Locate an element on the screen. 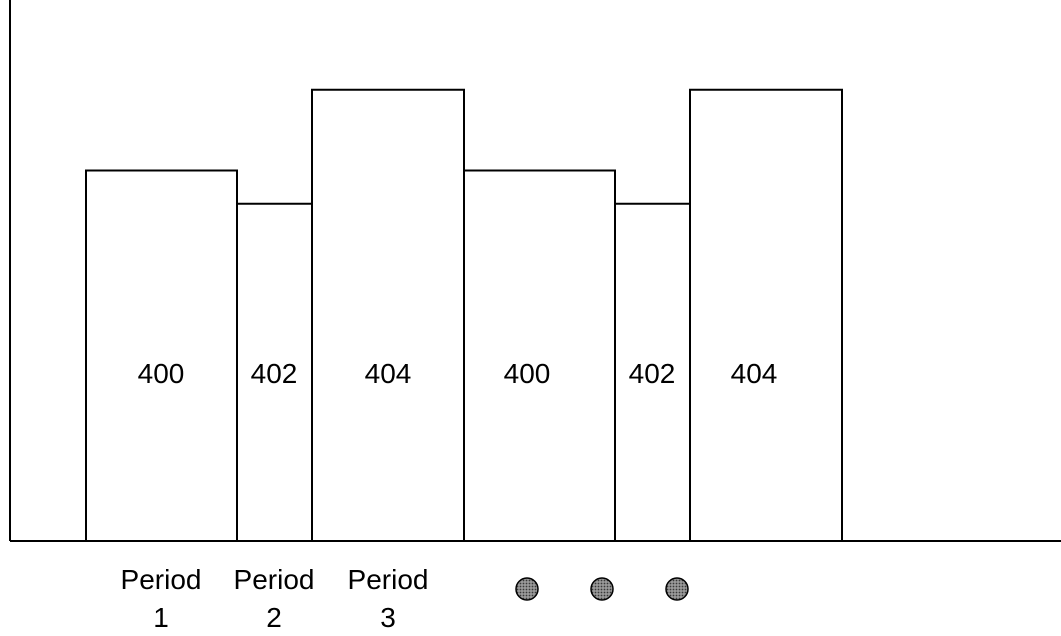 The image size is (1061, 636). continuation-ellipsis is located at coordinates (602, 589).